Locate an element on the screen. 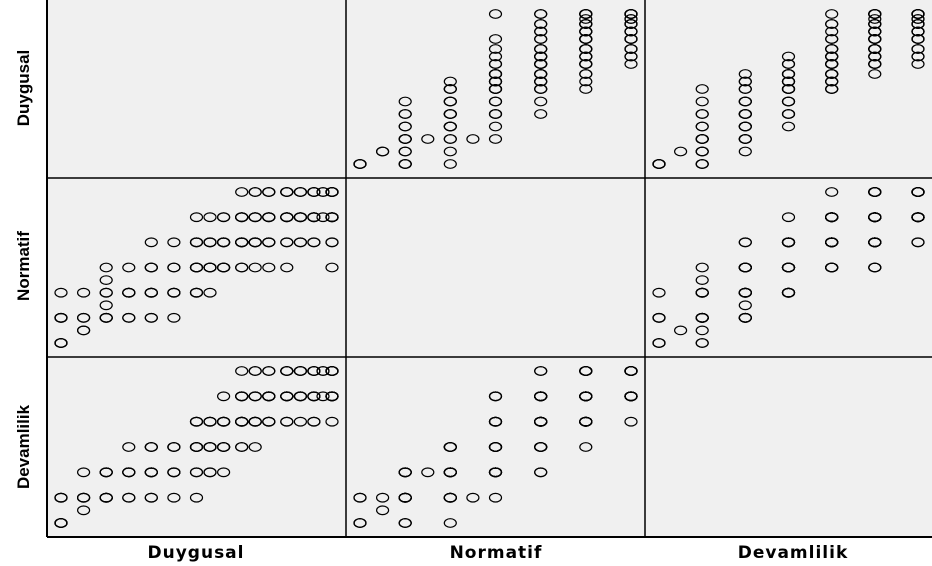 The height and width of the screenshot is (566, 932). y-label-devamlilik: Devamlilik is located at coordinates (23, 446).